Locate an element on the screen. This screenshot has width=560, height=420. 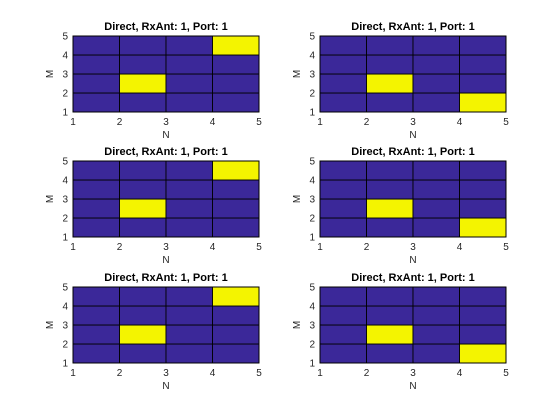
heatmap-subplot-2: 1 2 3 4 5 1 2 3 4 5 Direct, RxAnt: 1, Port: 1 N M is located at coordinates (400, 81).